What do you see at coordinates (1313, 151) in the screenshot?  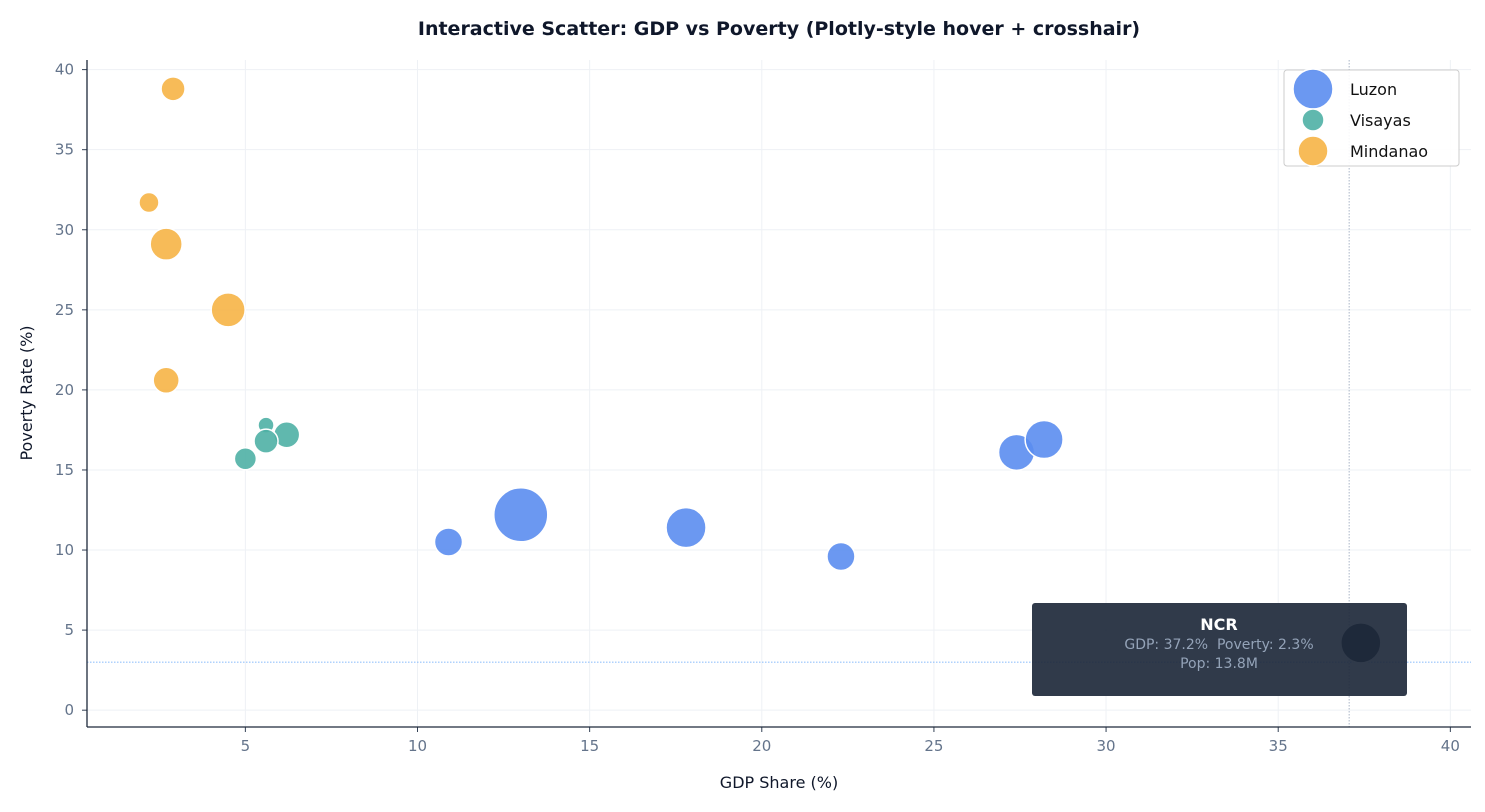 I see `legend-marker-mindanao` at bounding box center [1313, 151].